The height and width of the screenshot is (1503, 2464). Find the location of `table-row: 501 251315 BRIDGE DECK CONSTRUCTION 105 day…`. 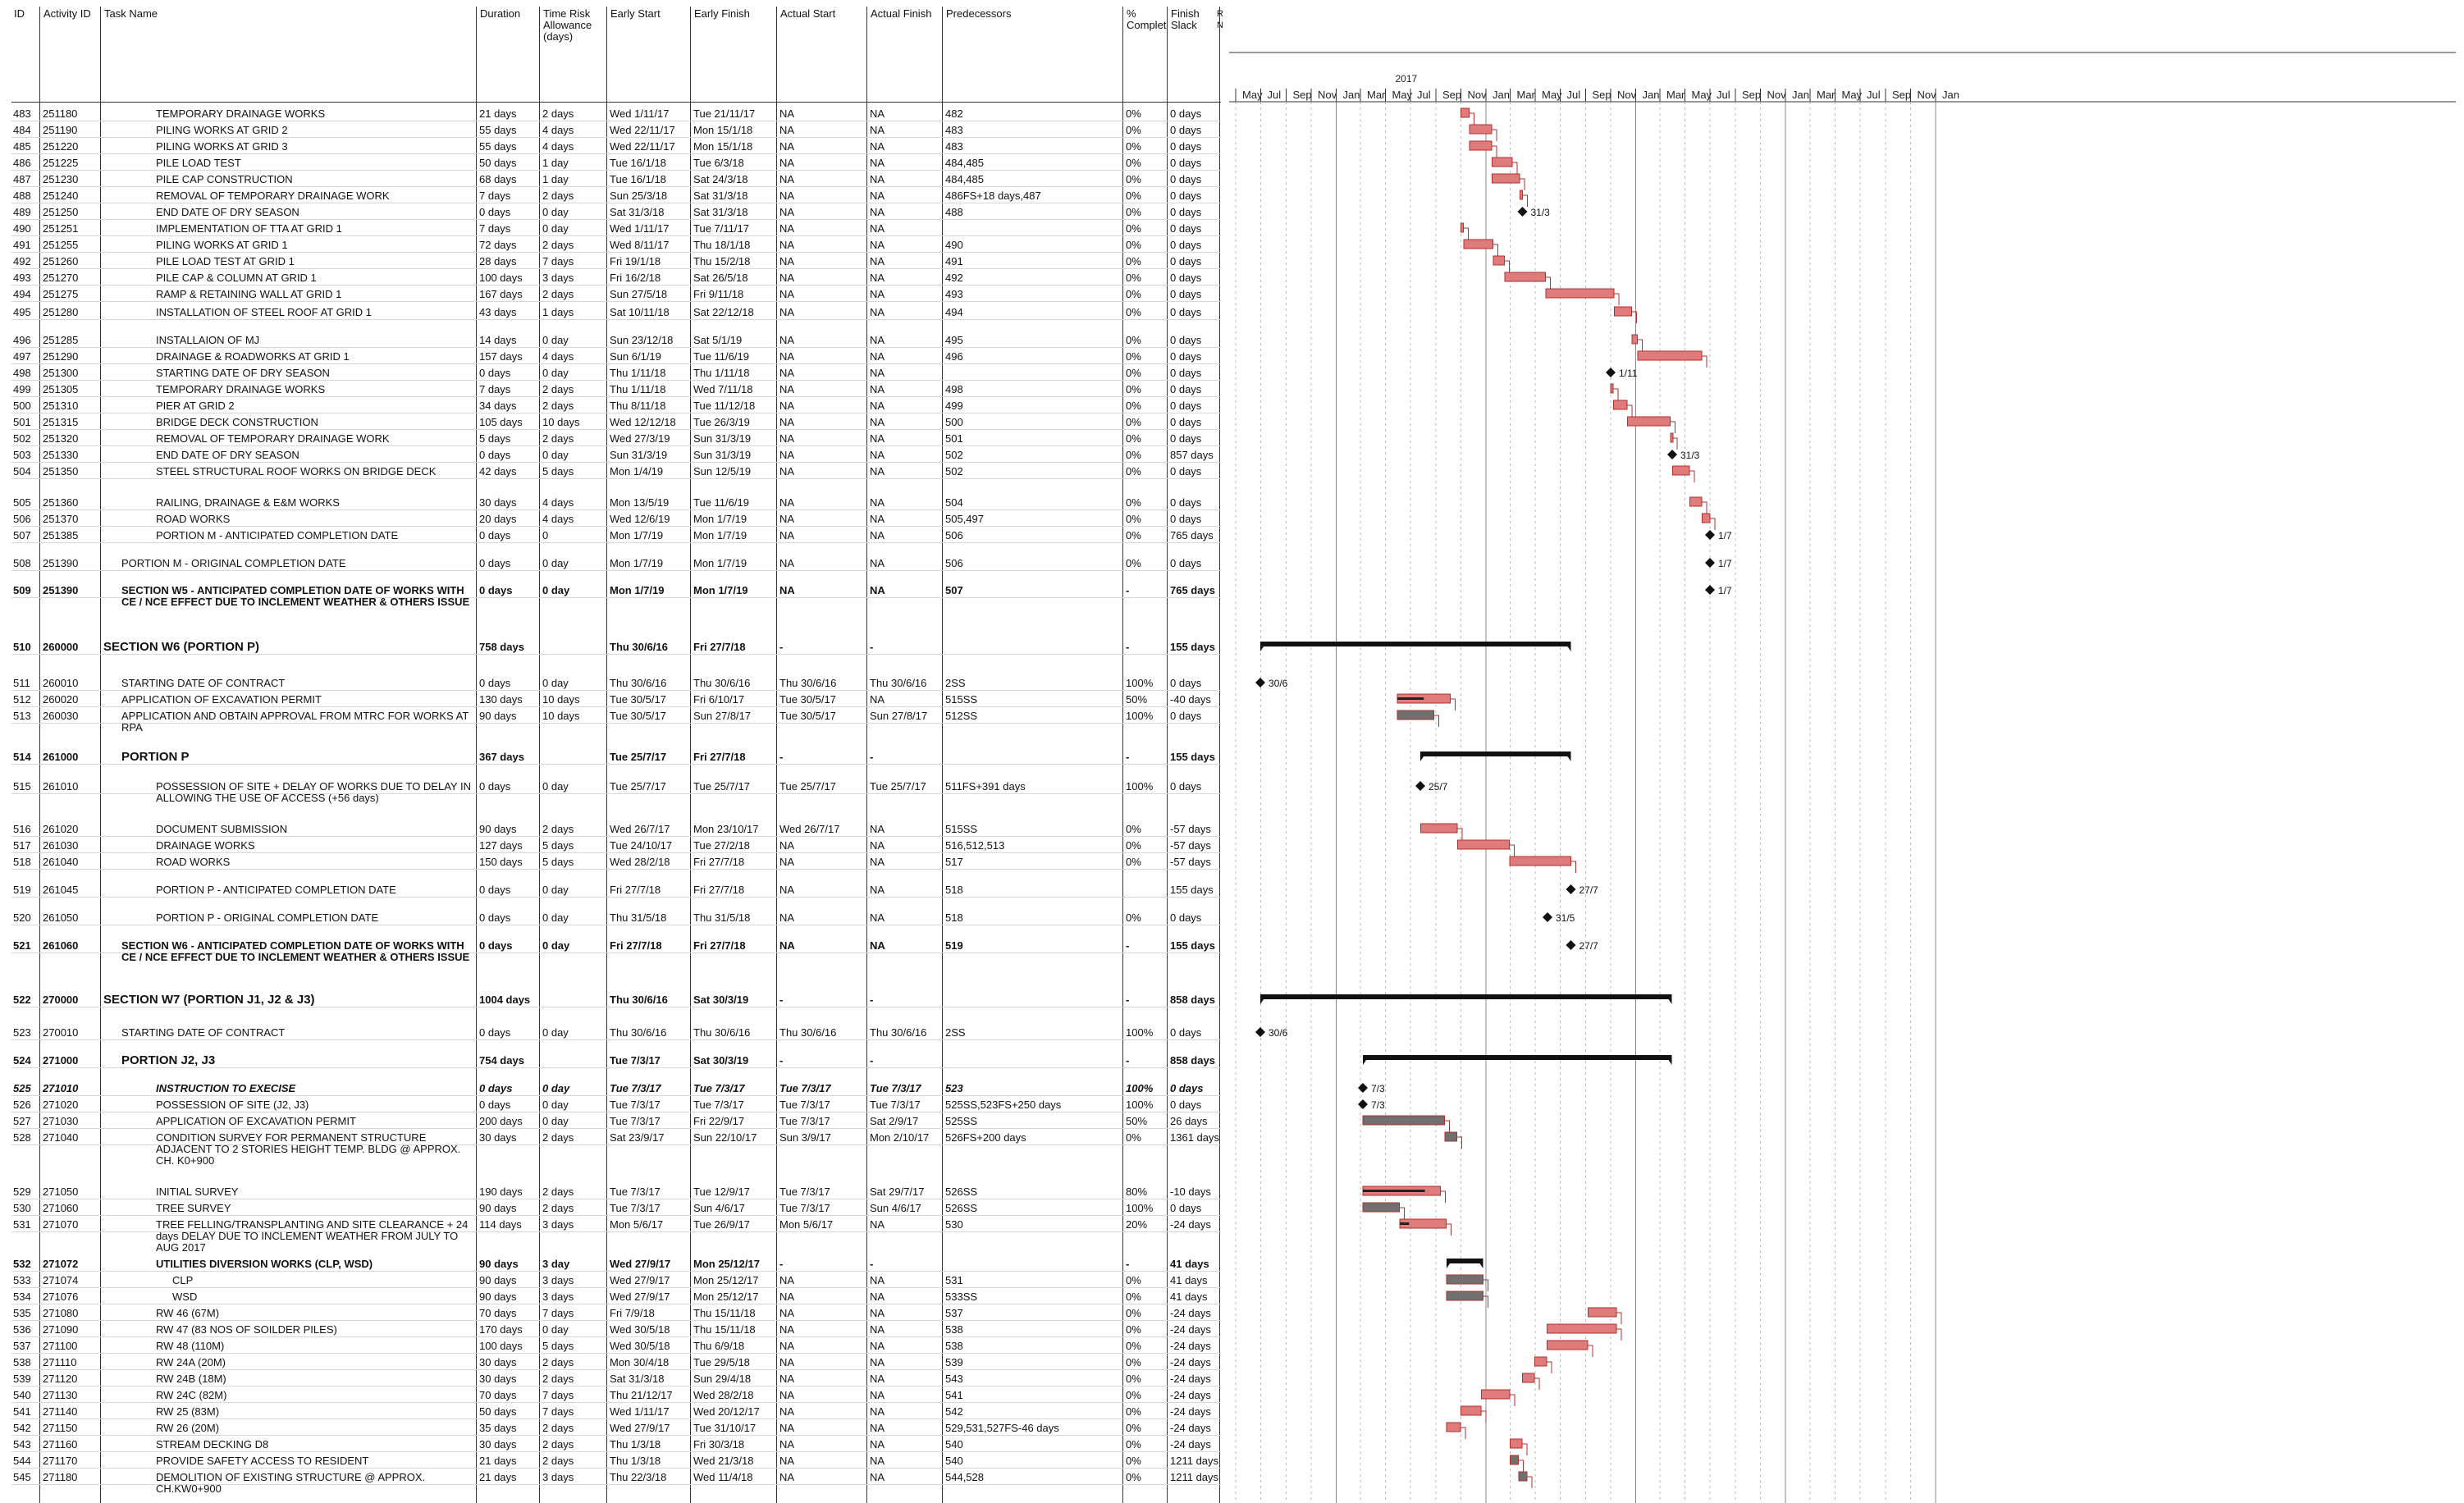

table-row: 501 251315 BRIDGE DECK CONSTRUCTION 105 day… is located at coordinates (616, 423).